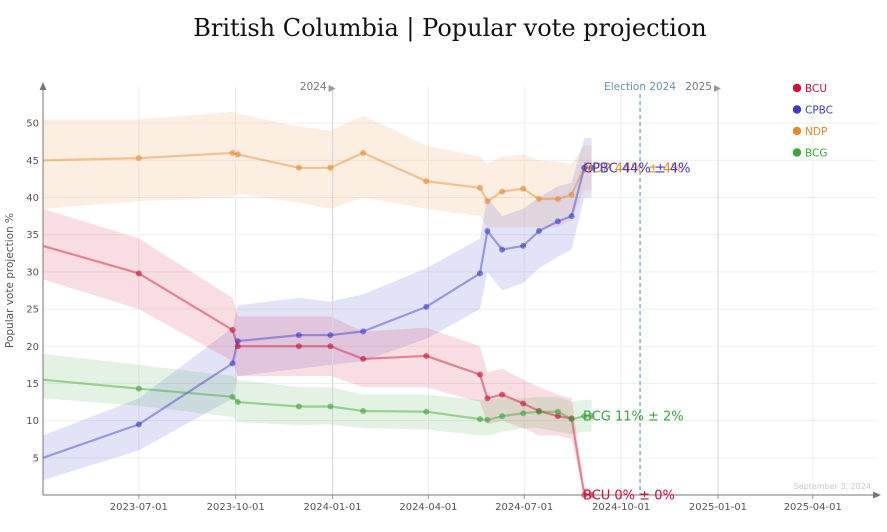  Describe the element at coordinates (797, 109) in the screenshot. I see `legend-marker-cpbc` at that location.